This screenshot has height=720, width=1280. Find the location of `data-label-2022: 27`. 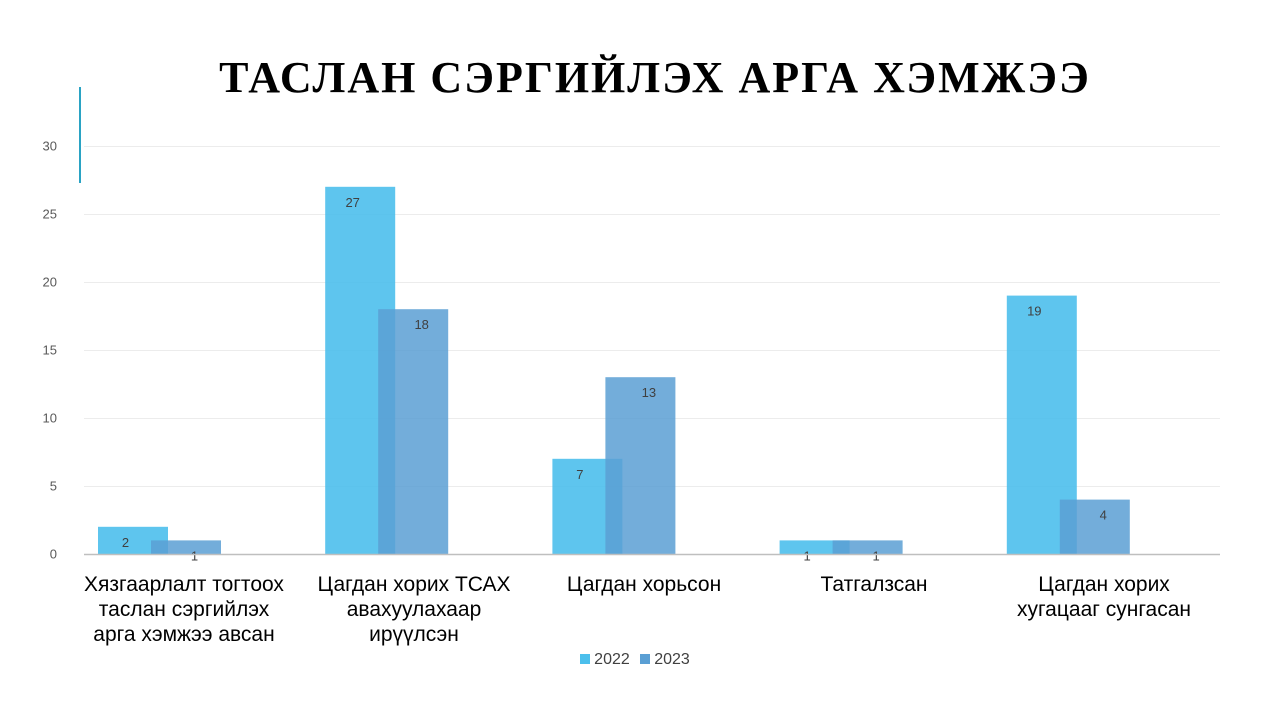

data-label-2022: 27 is located at coordinates (352, 202).